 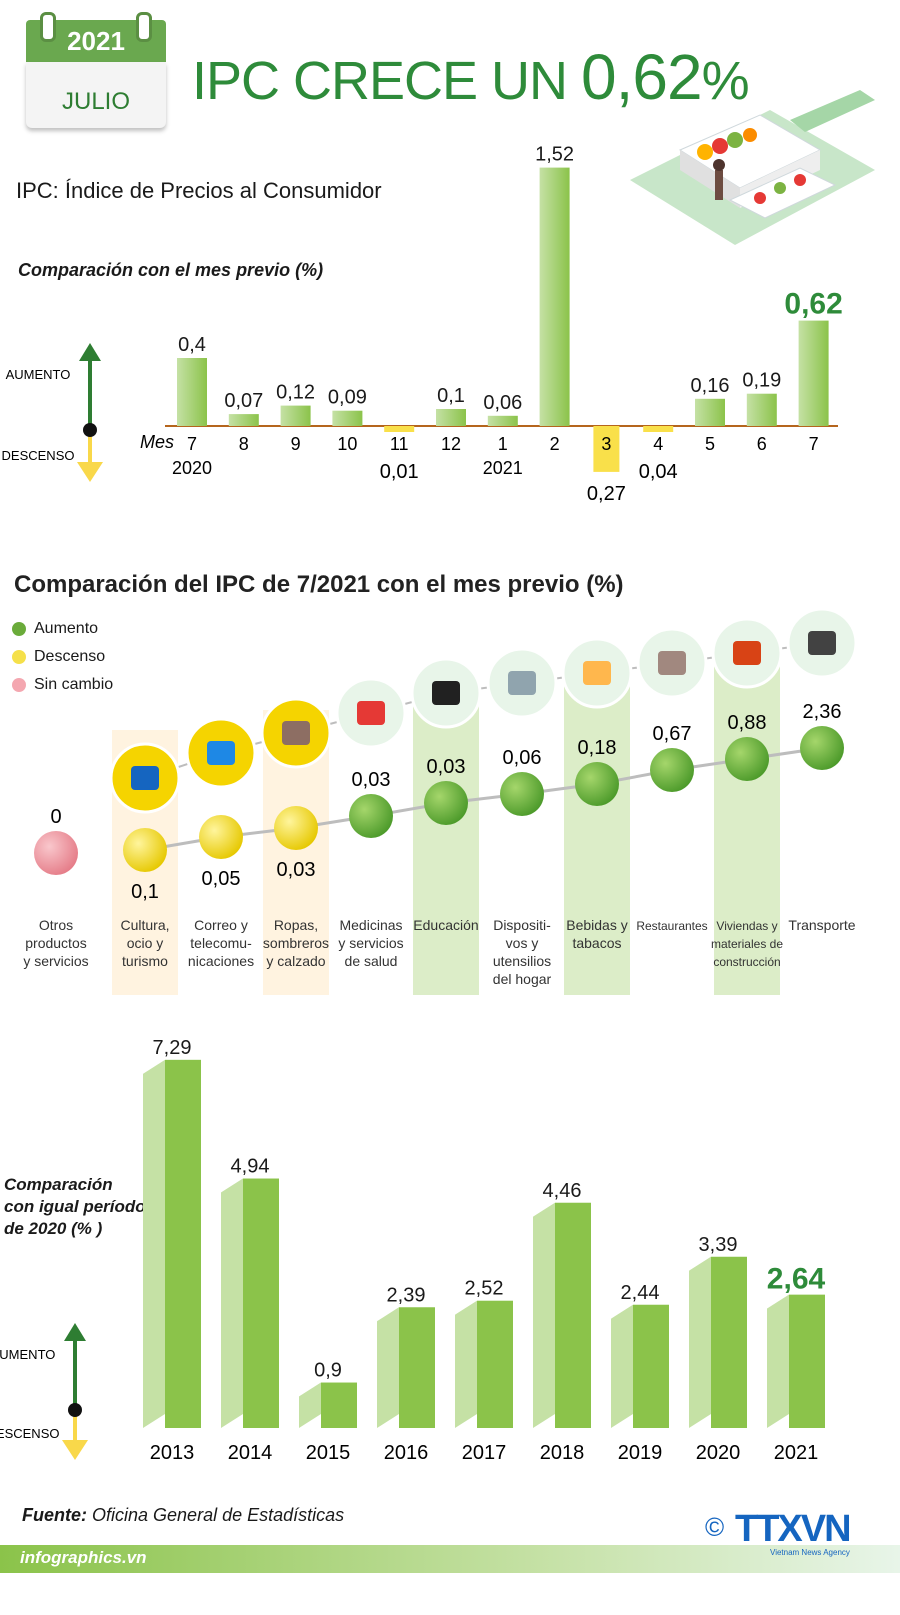 I want to click on legend-item-descenso: Descenso, so click(x=58, y=657).